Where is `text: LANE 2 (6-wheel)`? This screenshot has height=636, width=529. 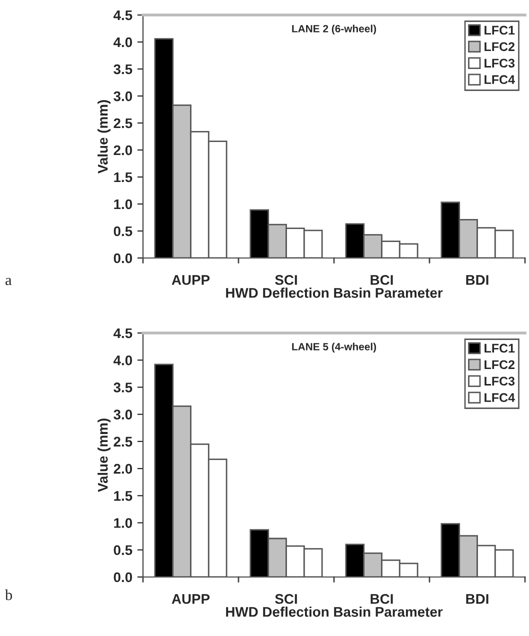
text: LANE 2 (6-wheel) is located at coordinates (334, 29).